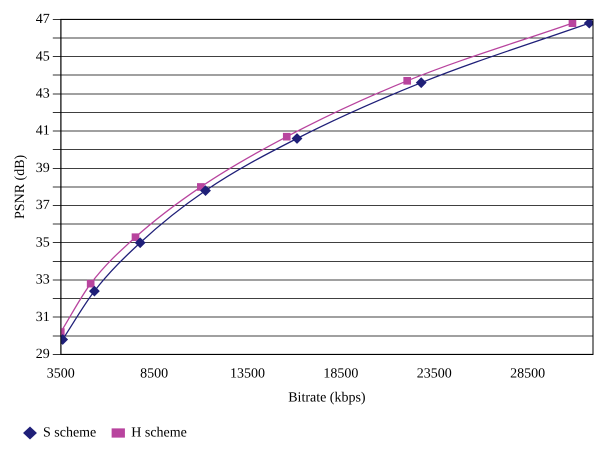 The height and width of the screenshot is (458, 613). I want to click on y-tick-label: 31, so click(43, 317).